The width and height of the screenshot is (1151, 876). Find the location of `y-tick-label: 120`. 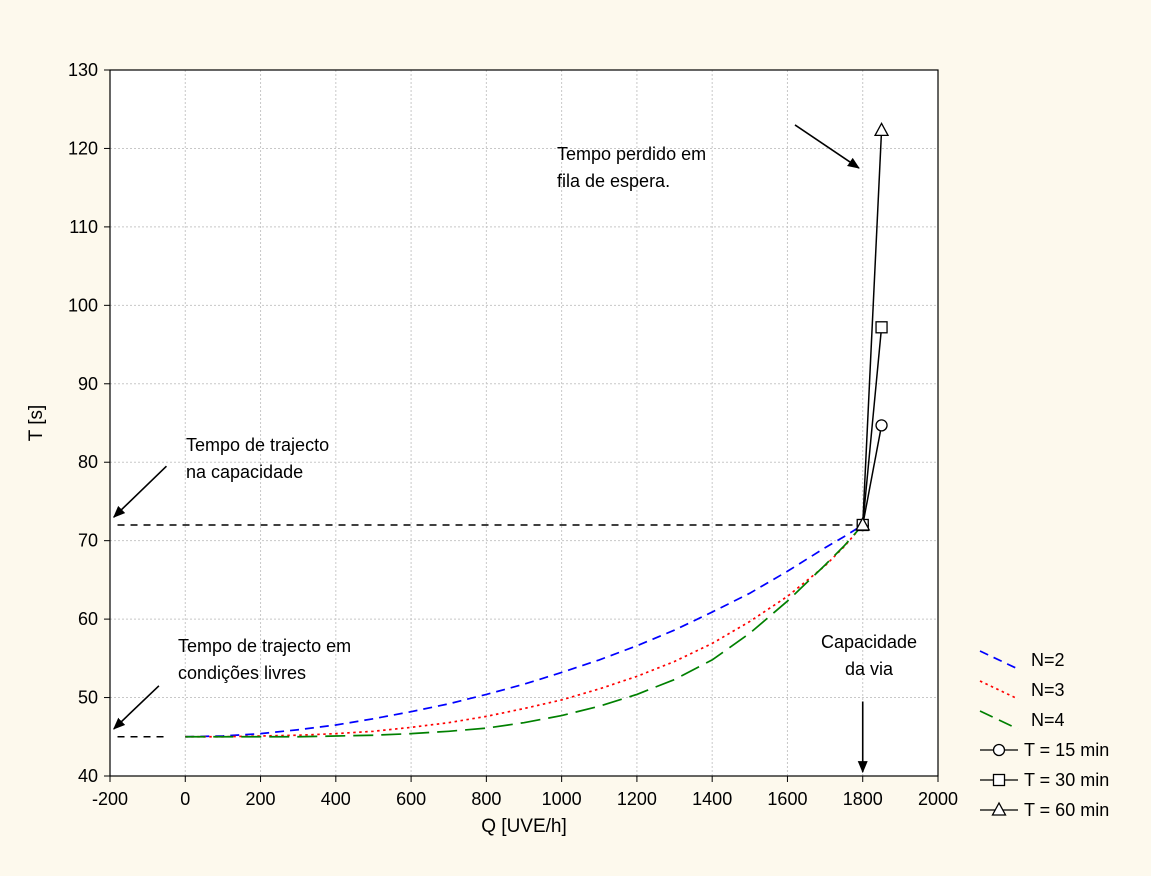

y-tick-label: 120 is located at coordinates (83, 148).